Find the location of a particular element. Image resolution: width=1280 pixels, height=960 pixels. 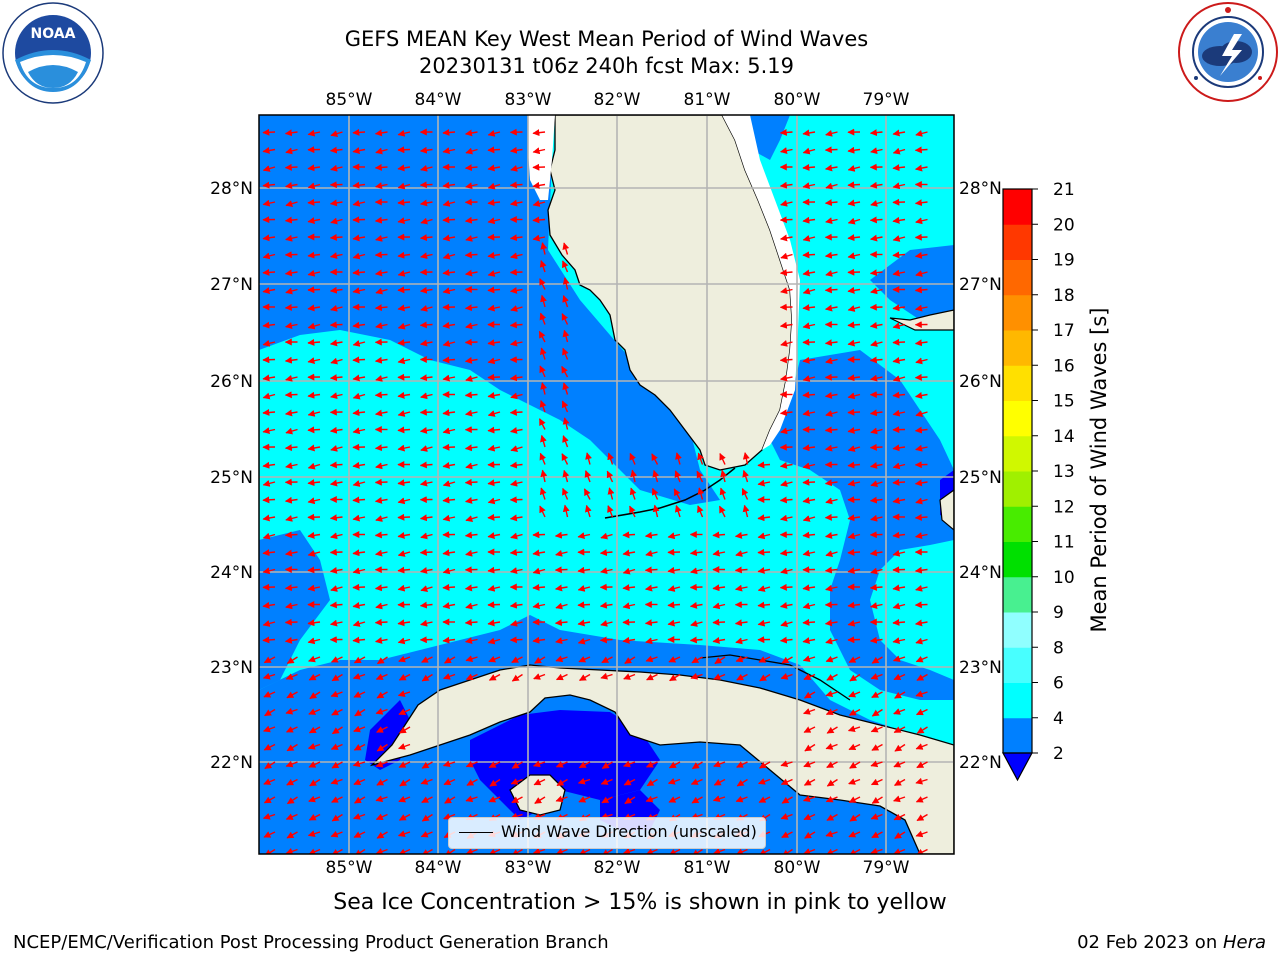

lon-label-bottom: 80°W is located at coordinates (797, 868).